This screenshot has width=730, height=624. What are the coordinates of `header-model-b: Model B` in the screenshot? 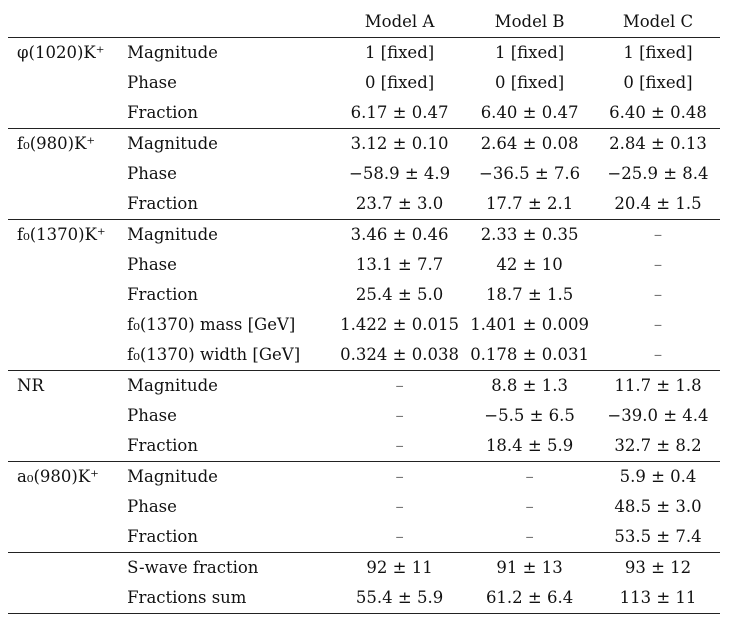 It's located at (529, 21).